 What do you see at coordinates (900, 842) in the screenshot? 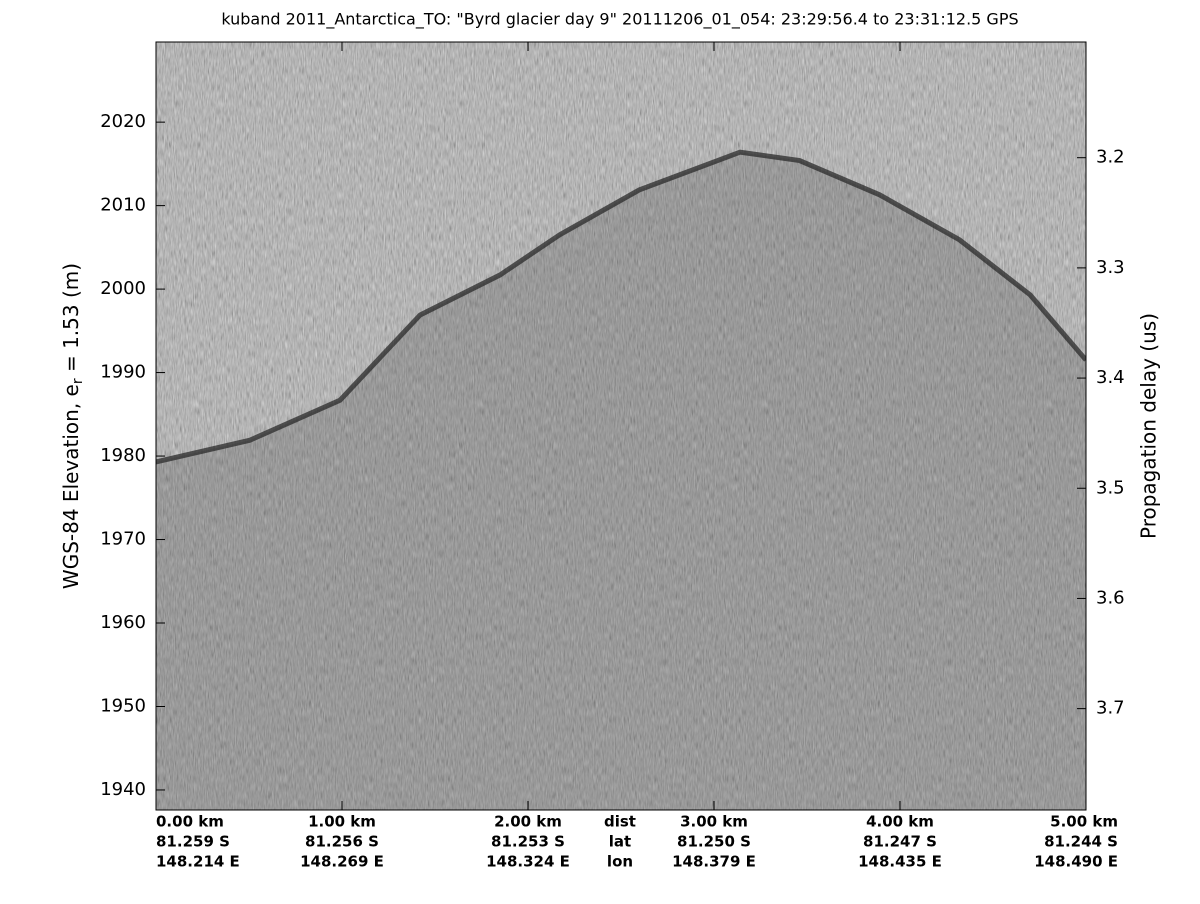
I see `lat-label: 81.247 S` at bounding box center [900, 842].